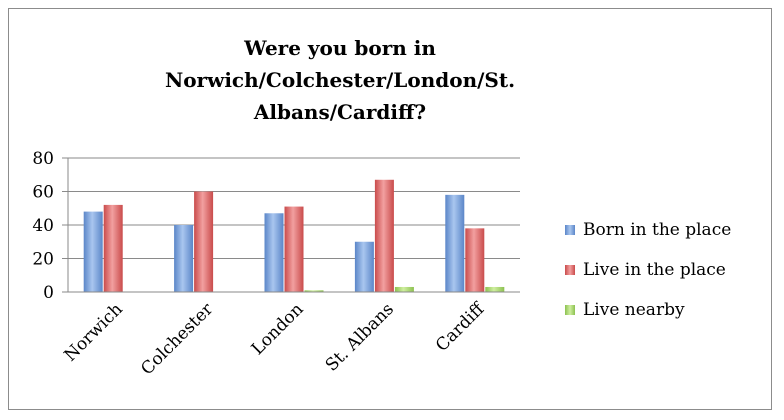  I want to click on legend-item-nearby: Live nearby, so click(648, 310).